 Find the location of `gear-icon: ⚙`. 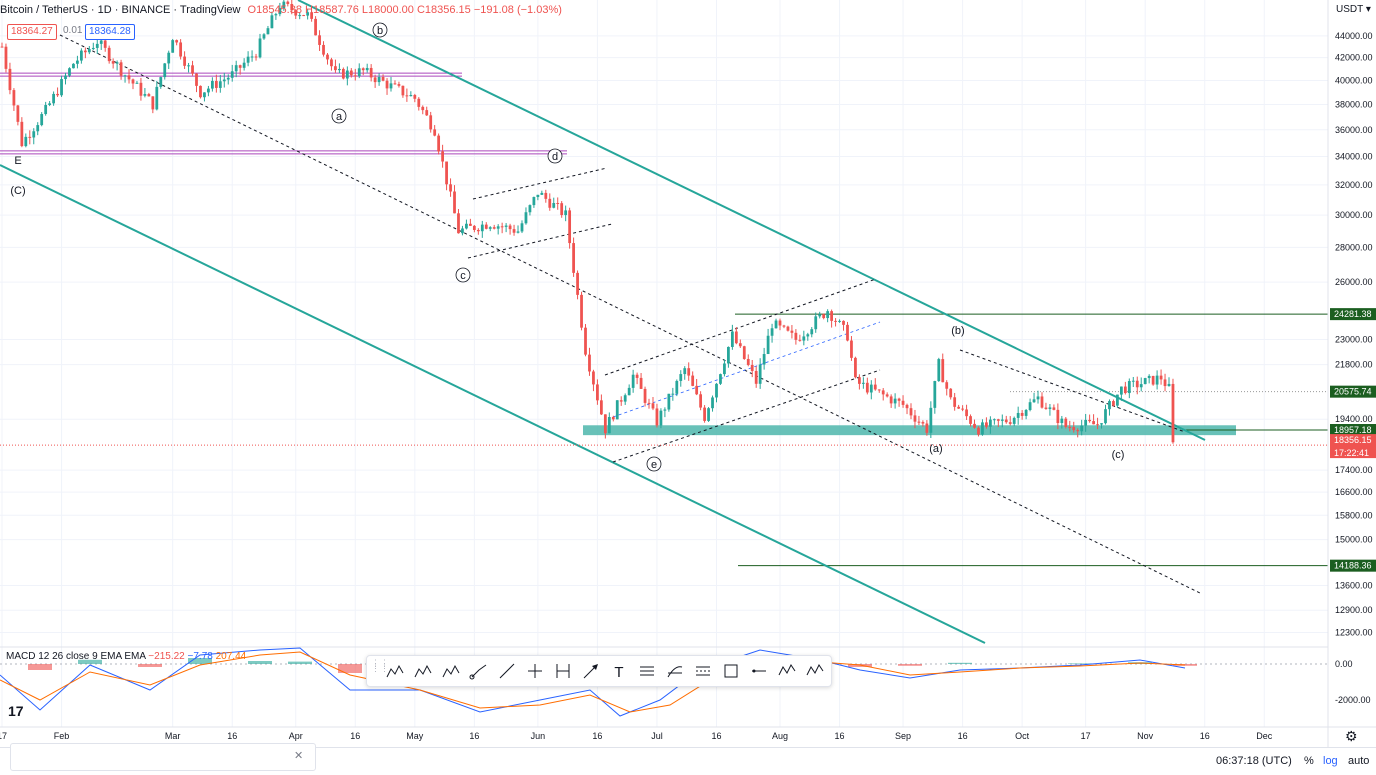

gear-icon: ⚙ is located at coordinates (1351, 736).